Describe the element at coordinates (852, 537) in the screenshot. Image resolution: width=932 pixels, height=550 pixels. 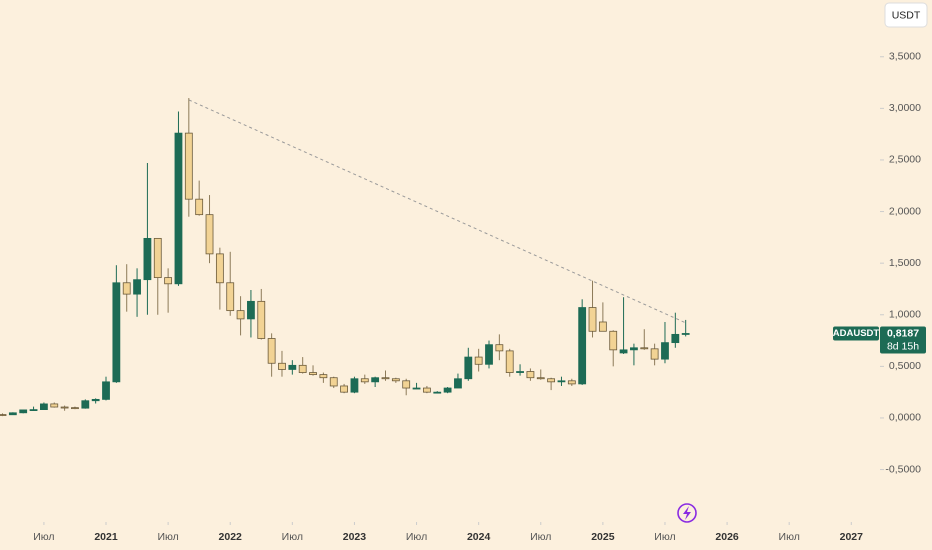
I see `x-tick-label: 2027` at that location.